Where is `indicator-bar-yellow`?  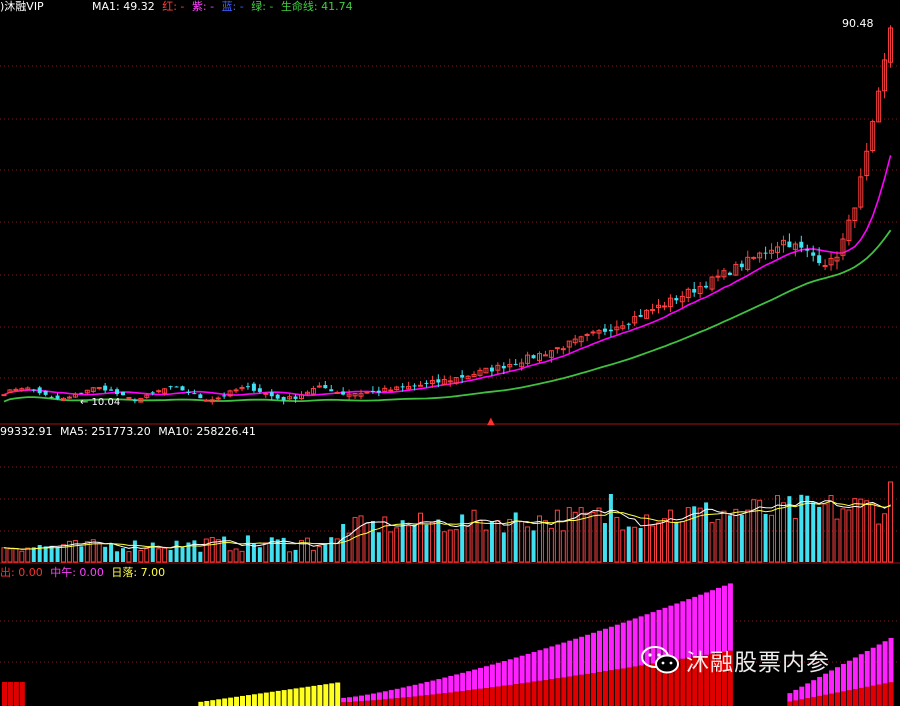
indicator-bar-yellow is located at coordinates (242, 700).